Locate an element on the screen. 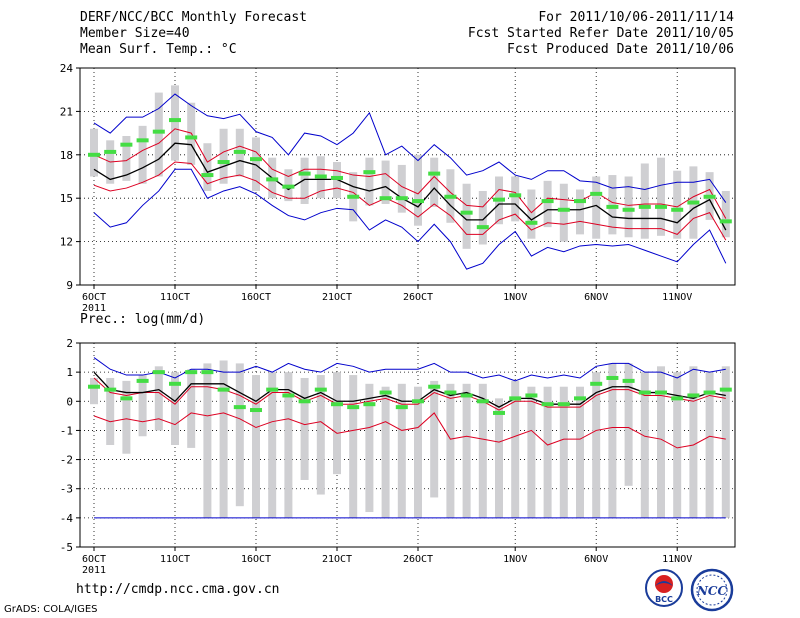 This screenshot has height=618, width=800. y-tick-label: 1 is located at coordinates (69, 372).